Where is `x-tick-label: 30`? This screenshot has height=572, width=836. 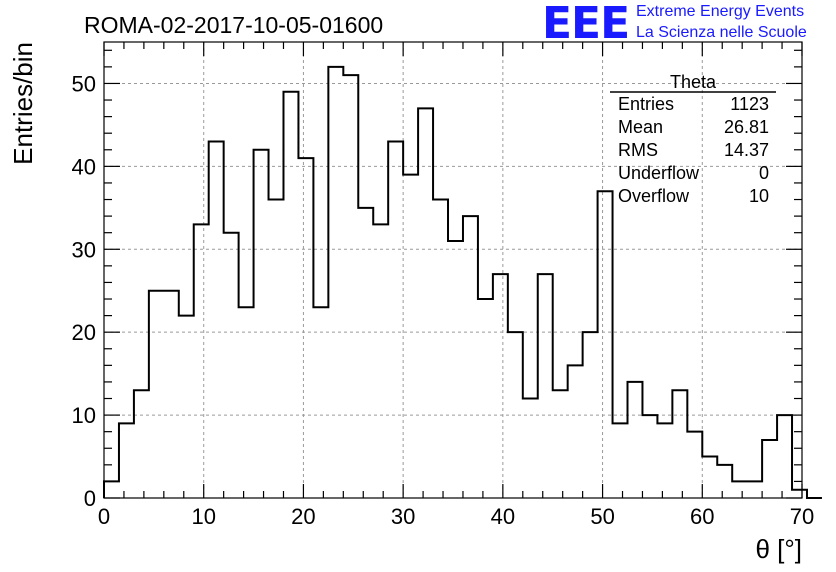 x-tick-label: 30 is located at coordinates (403, 516).